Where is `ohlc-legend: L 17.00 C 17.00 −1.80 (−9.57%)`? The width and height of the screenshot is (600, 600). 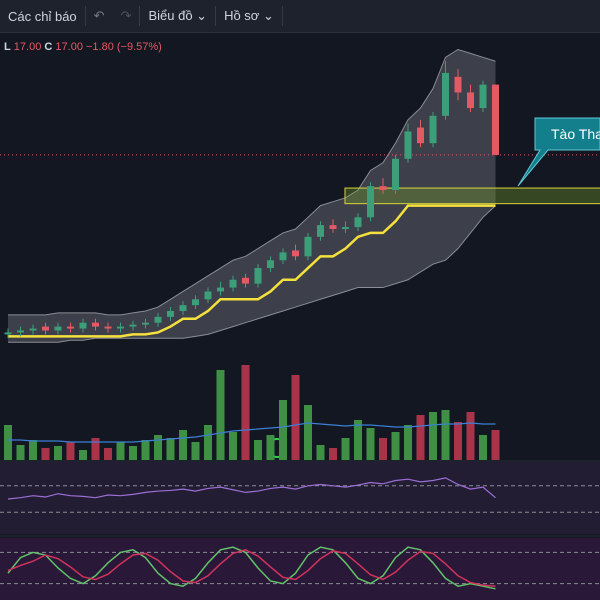 ohlc-legend: L 17.00 C 17.00 −1.80 (−9.57%) is located at coordinates (83, 47).